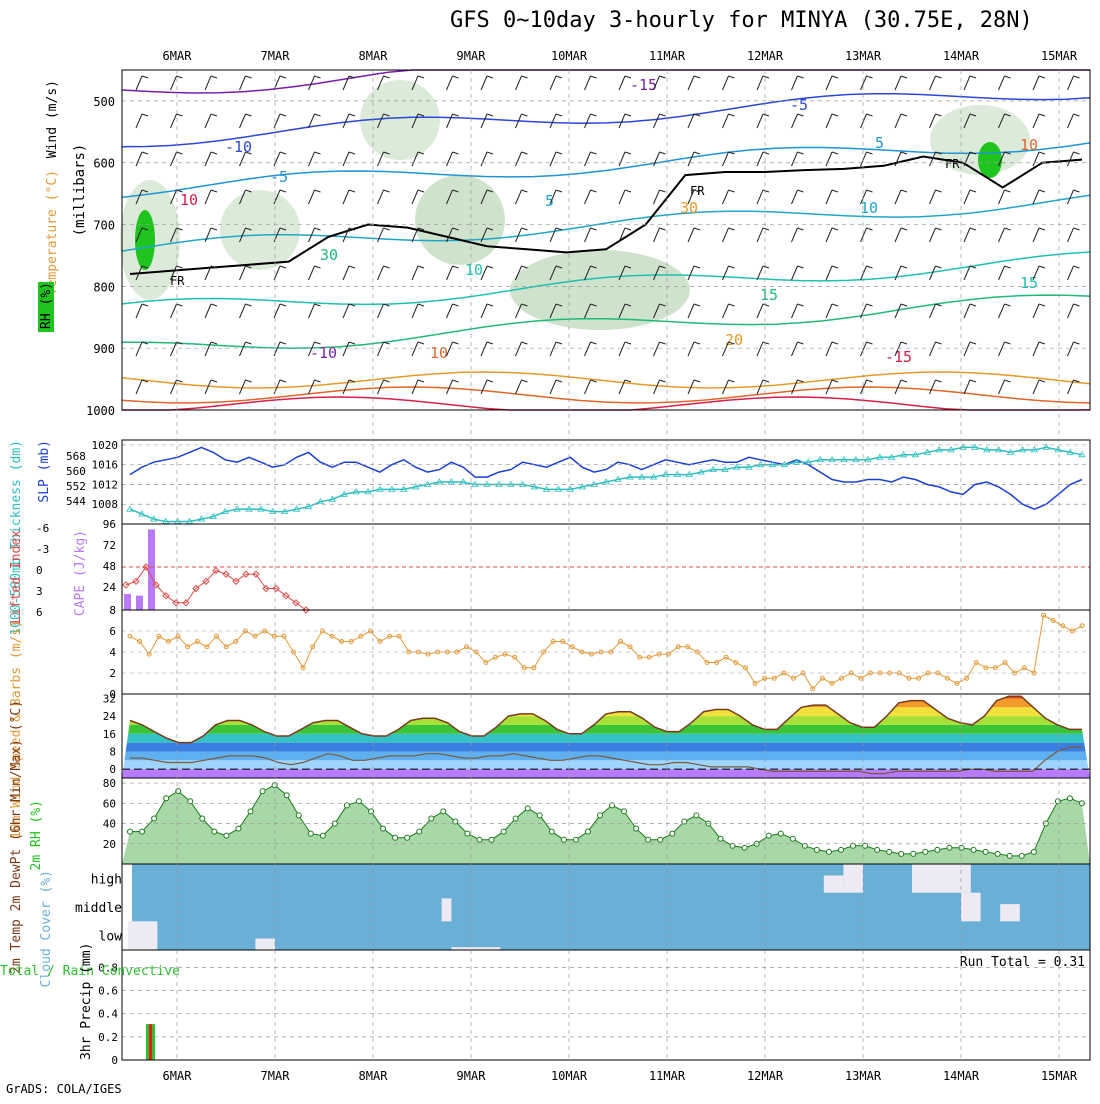 The height and width of the screenshot is (1104, 1100). Describe the element at coordinates (112, 769) in the screenshot. I see `temp-ytick: 0` at that location.